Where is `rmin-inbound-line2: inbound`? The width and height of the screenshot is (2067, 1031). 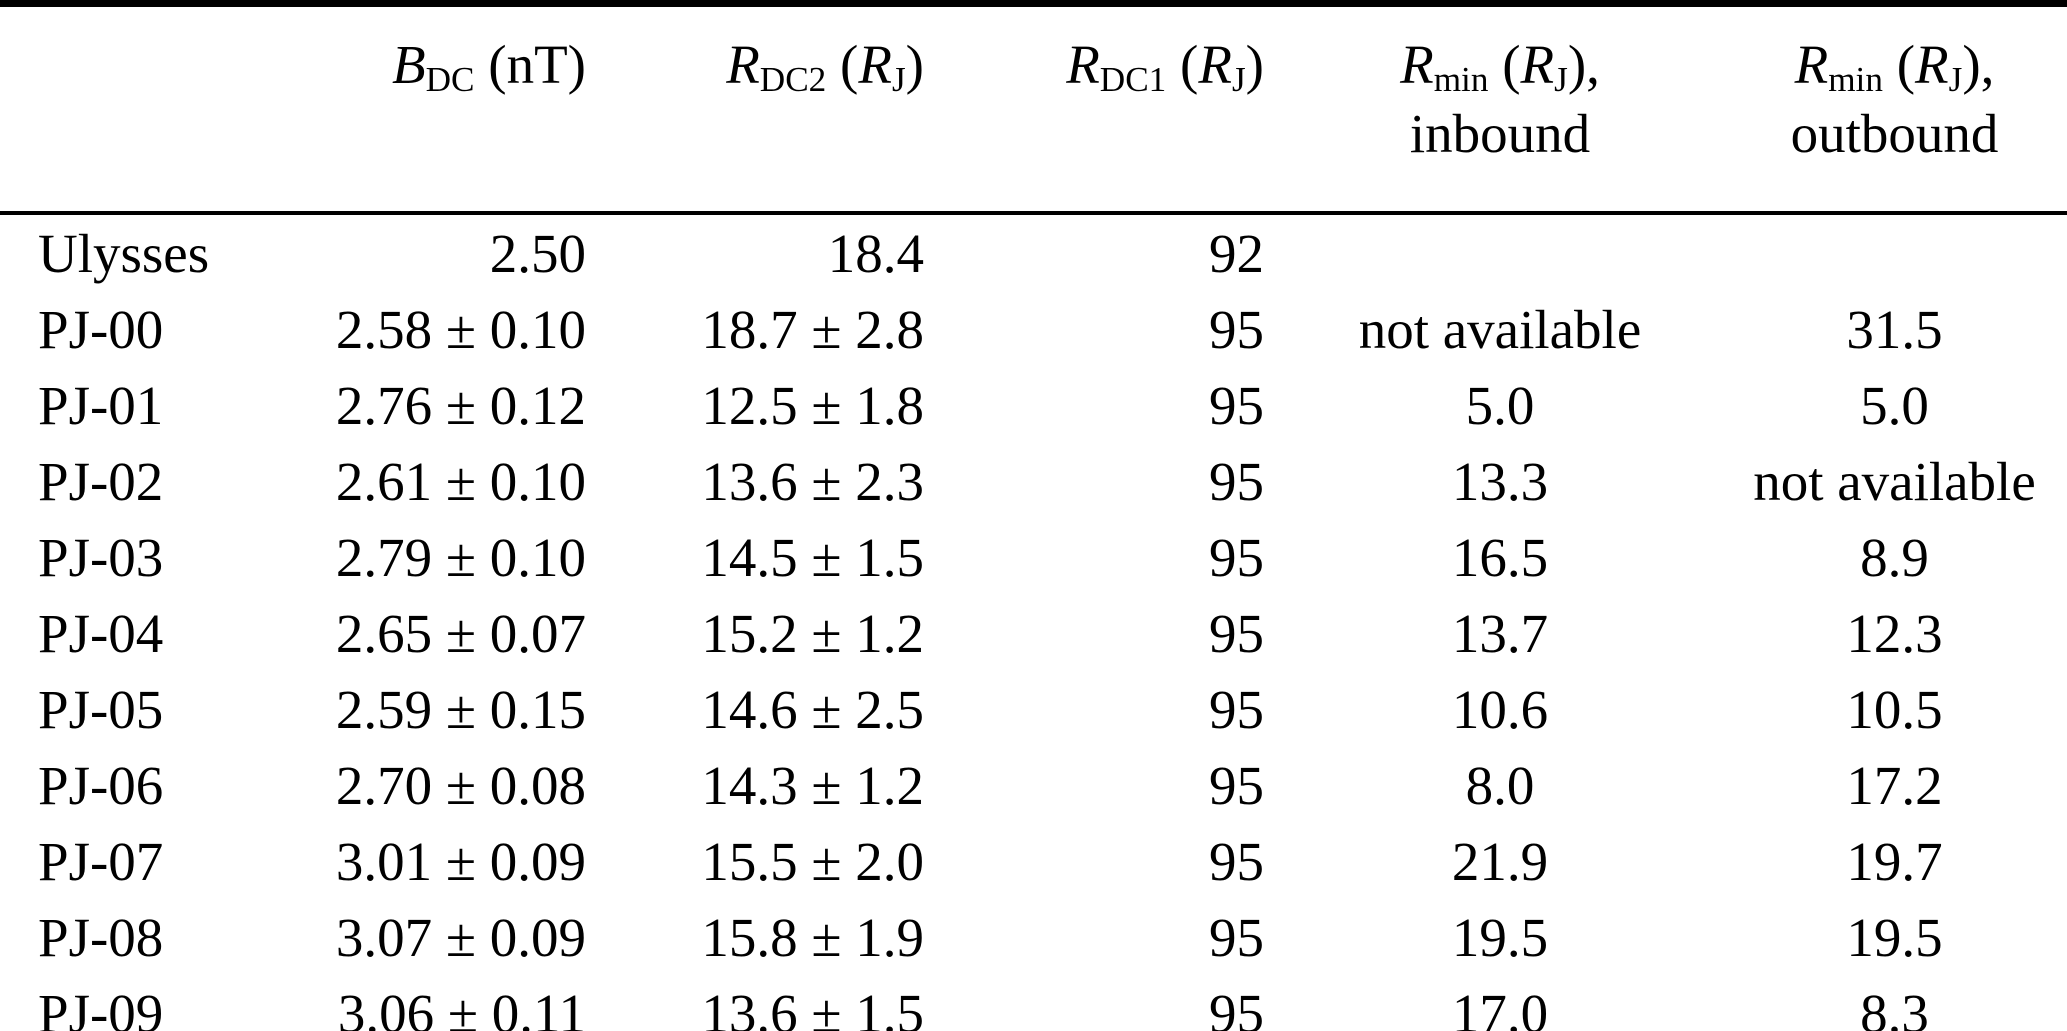
rmin-inbound-line2: inbound is located at coordinates (1500, 133).